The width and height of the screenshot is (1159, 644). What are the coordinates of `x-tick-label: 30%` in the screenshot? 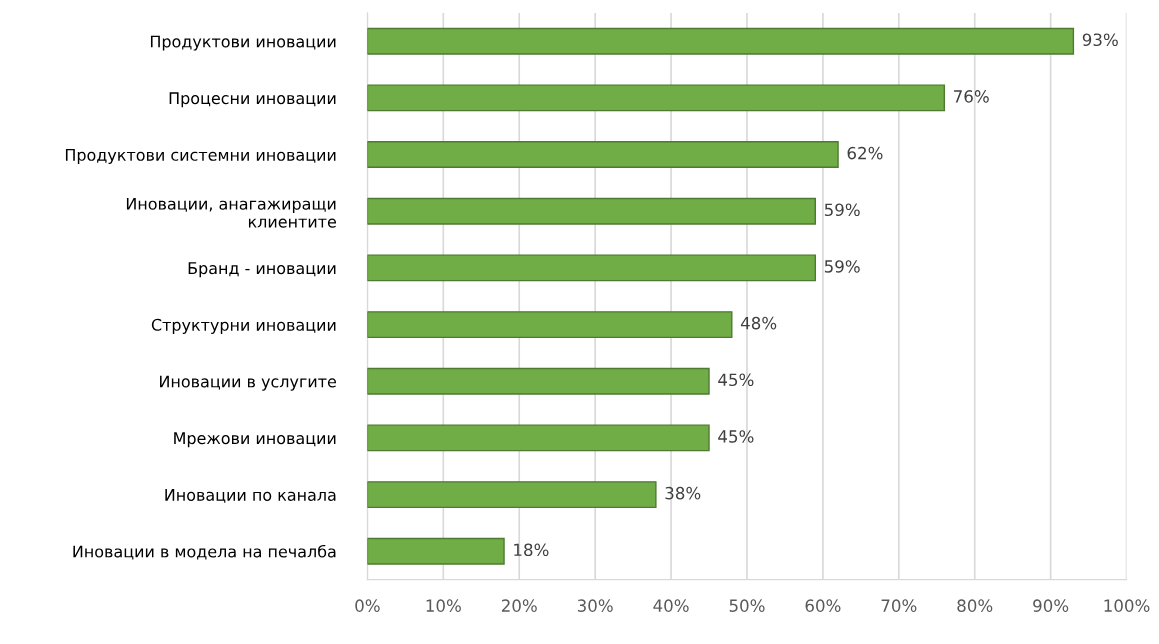 It's located at (595, 605).